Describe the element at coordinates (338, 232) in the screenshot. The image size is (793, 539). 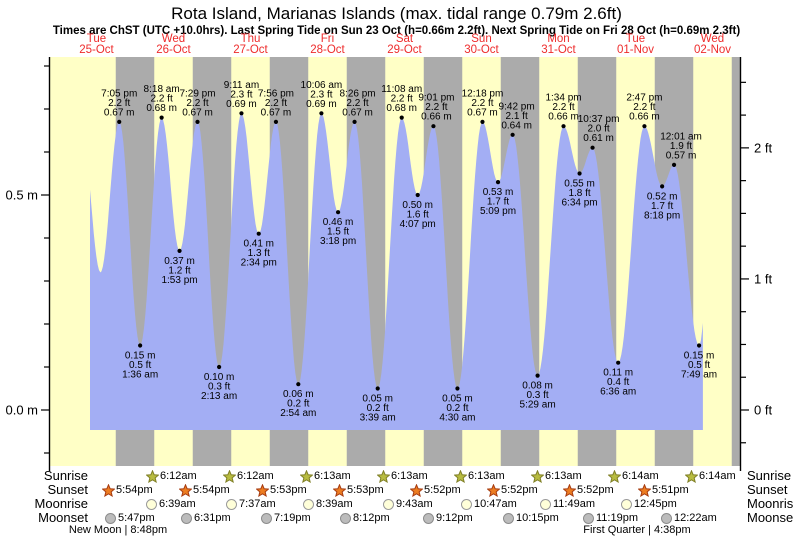
I see `low-tide-annotation: 1.5 ft` at that location.